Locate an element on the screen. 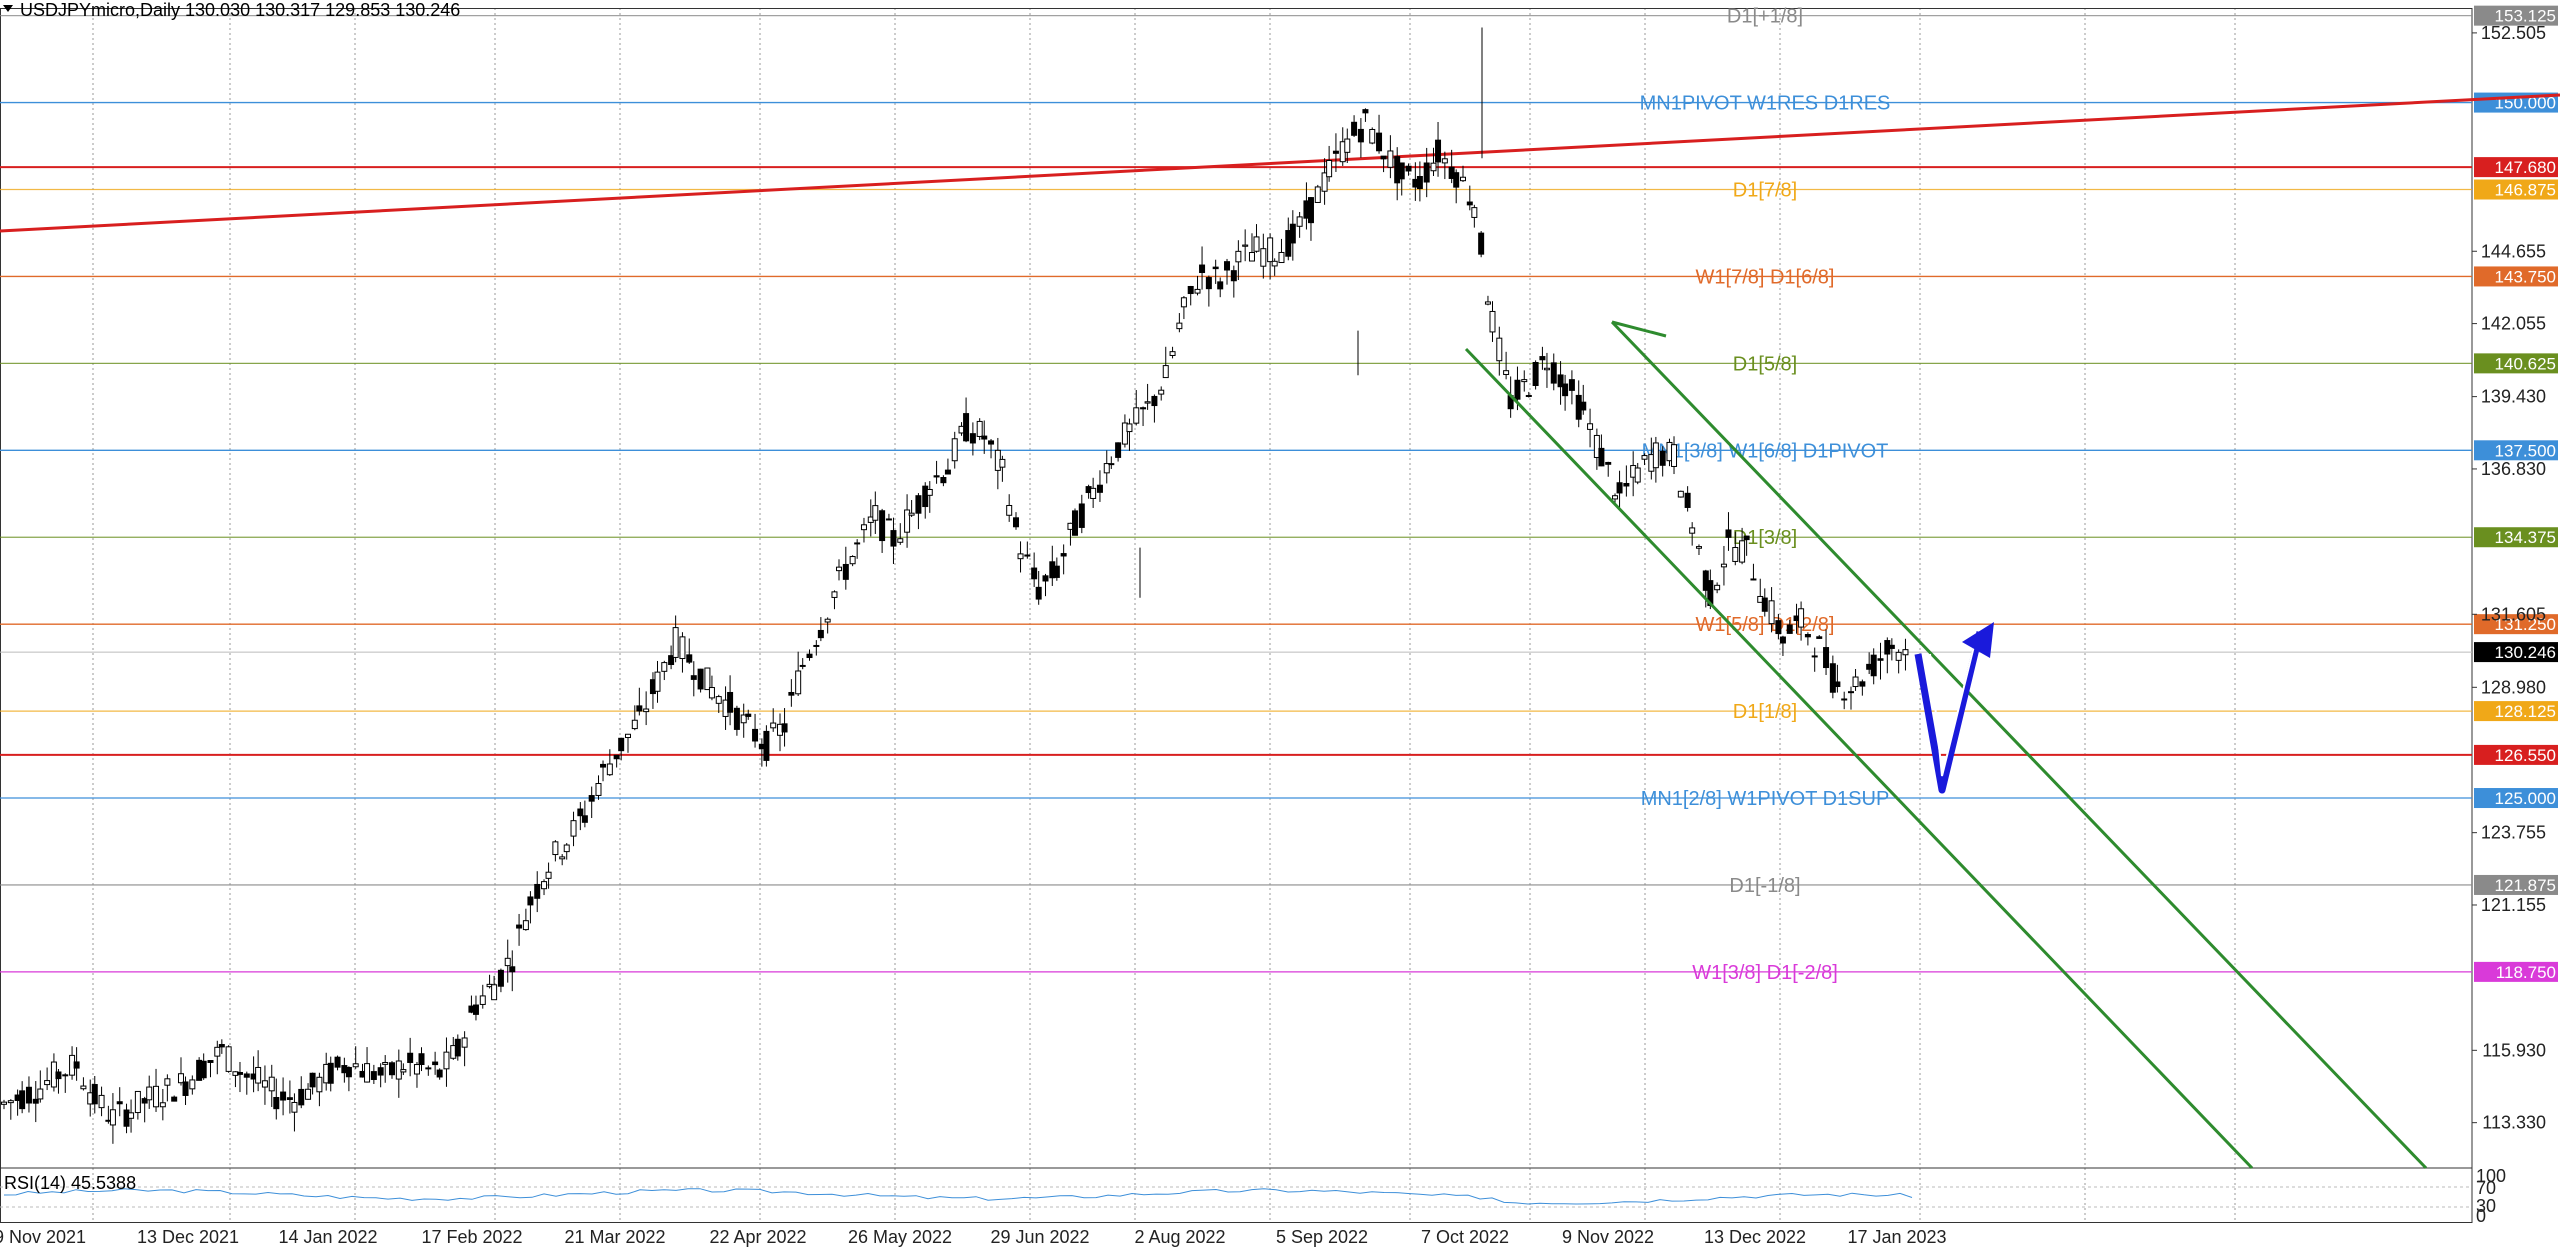 The height and width of the screenshot is (1253, 2560). price-tag is located at coordinates (2516, 754).